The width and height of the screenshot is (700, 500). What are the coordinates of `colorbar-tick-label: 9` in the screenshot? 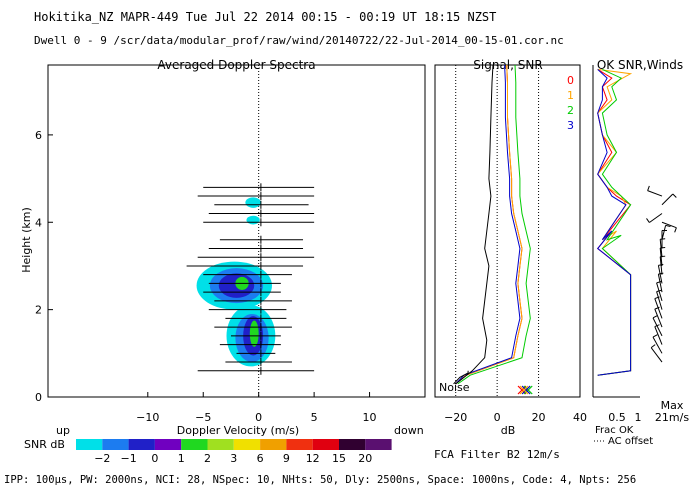 It's located at (286, 458).